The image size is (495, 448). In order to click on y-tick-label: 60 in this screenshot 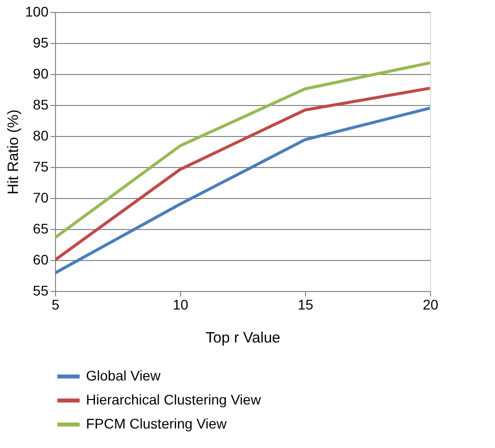, I will do `click(40, 260)`.